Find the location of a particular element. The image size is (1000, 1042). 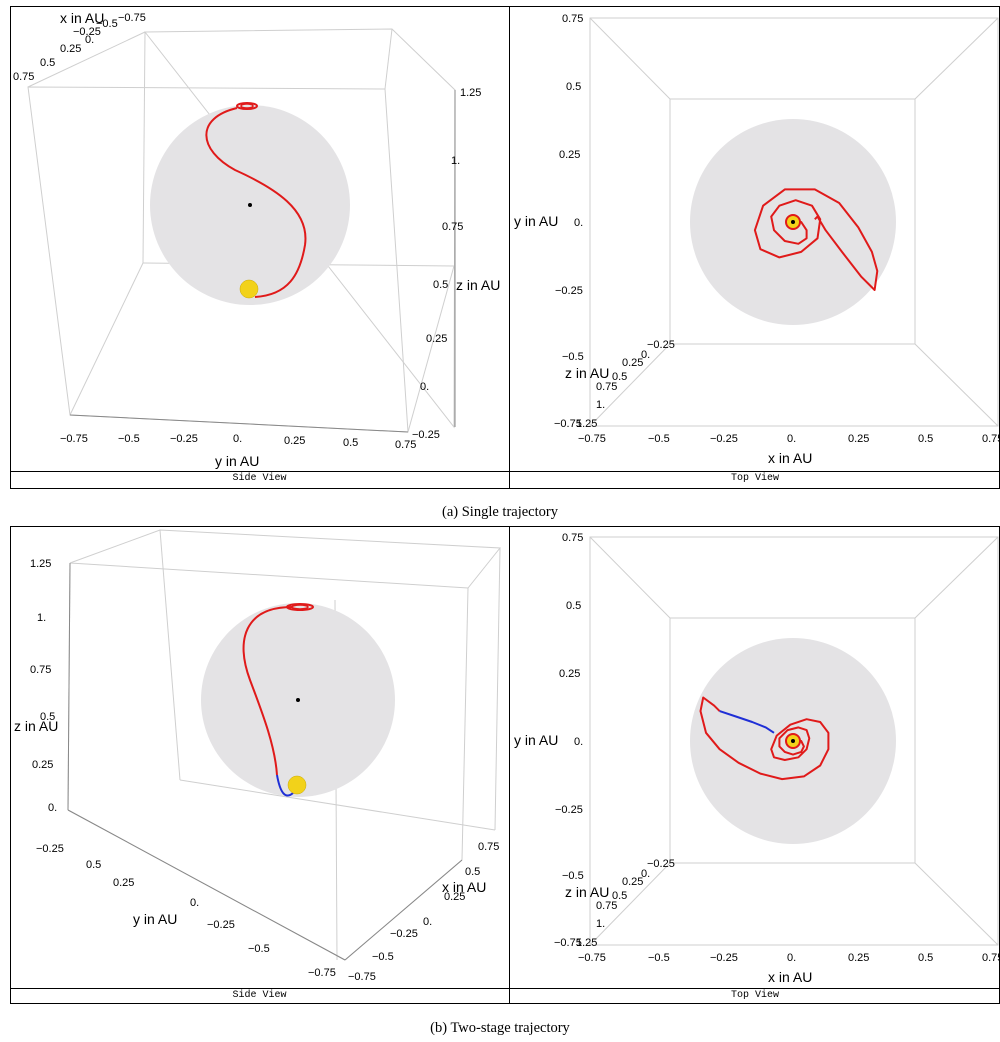

figure-b-label-rule is located at coordinates (505, 988).